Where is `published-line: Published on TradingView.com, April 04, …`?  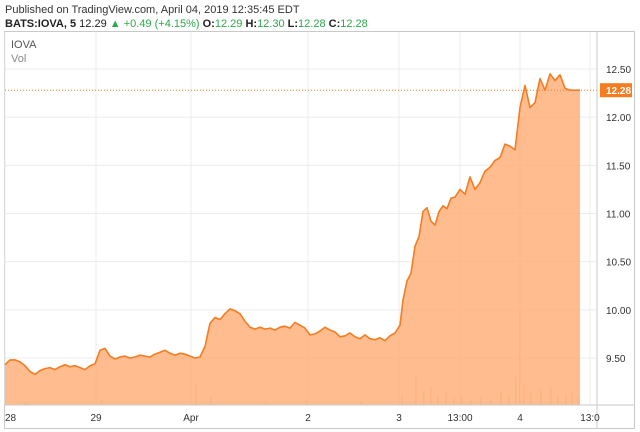 published-line: Published on TradingView.com, April 04, … is located at coordinates (152, 10).